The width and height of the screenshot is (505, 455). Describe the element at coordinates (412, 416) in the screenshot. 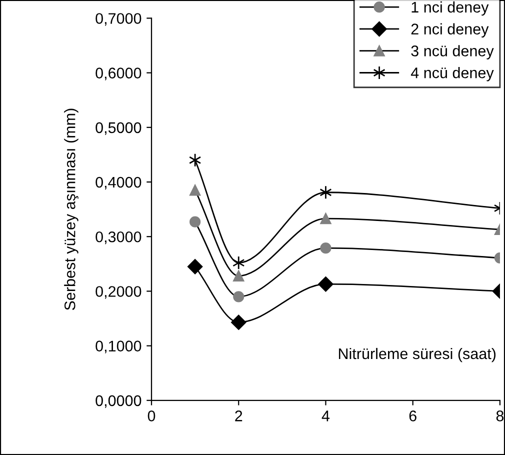

I see `x-tick-label: 6` at that location.